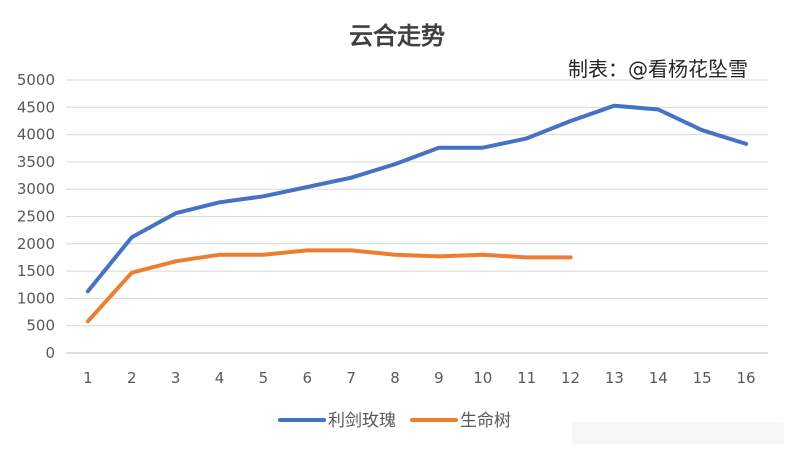 The height and width of the screenshot is (452, 794). Describe the element at coordinates (614, 378) in the screenshot. I see `x-tick-label: 13` at that location.